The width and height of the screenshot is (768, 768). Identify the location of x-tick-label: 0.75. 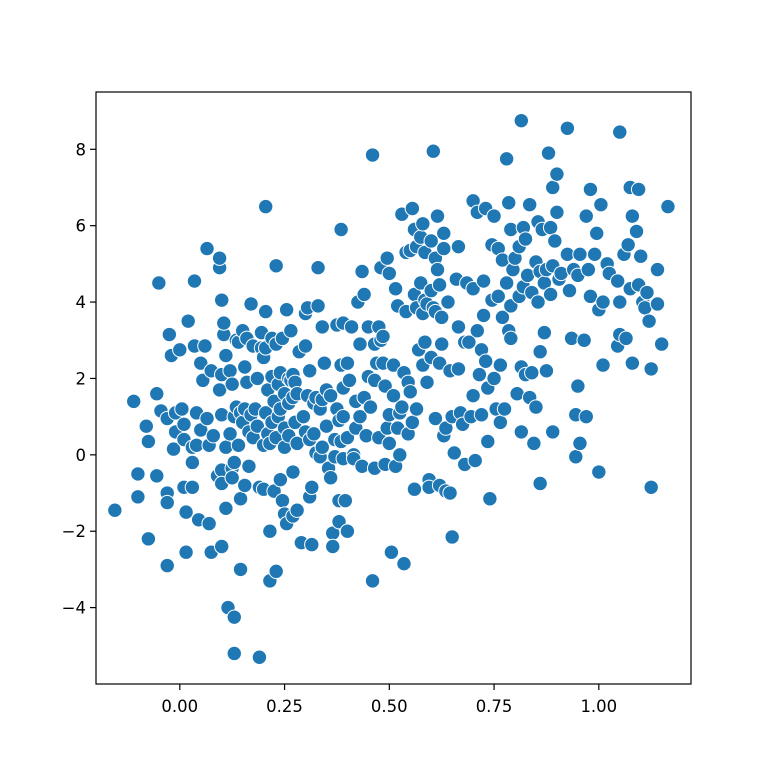
(494, 706).